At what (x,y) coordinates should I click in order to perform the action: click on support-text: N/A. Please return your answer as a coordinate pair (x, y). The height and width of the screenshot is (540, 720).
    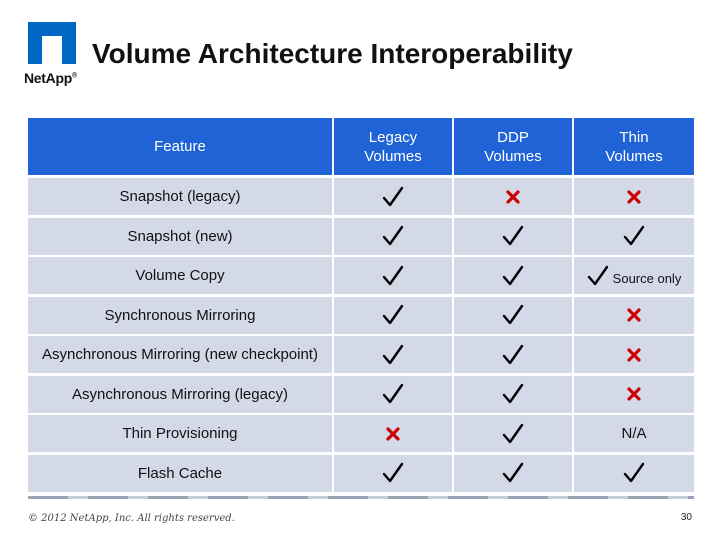
    Looking at the image, I should click on (634, 433).